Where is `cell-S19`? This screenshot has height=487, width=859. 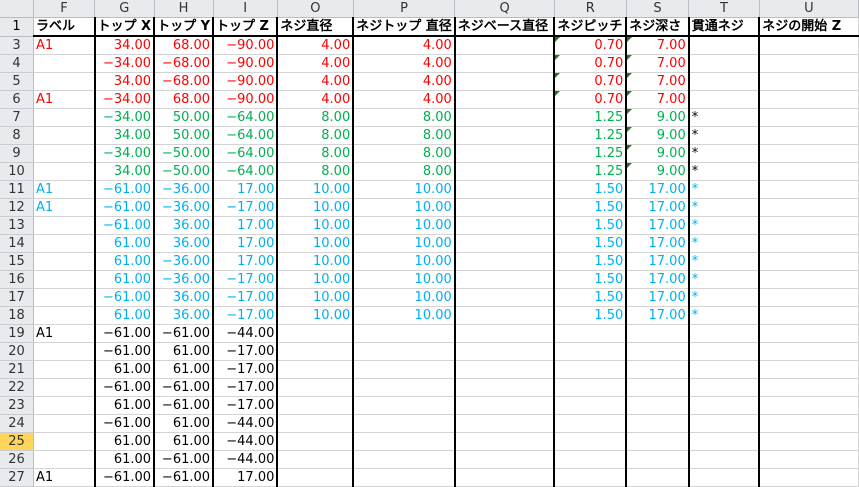 cell-S19 is located at coordinates (657, 333).